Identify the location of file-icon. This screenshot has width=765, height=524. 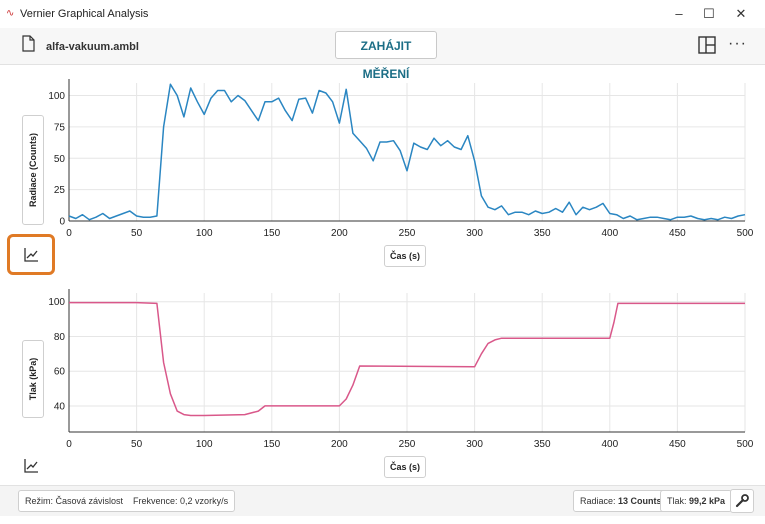
(28, 43).